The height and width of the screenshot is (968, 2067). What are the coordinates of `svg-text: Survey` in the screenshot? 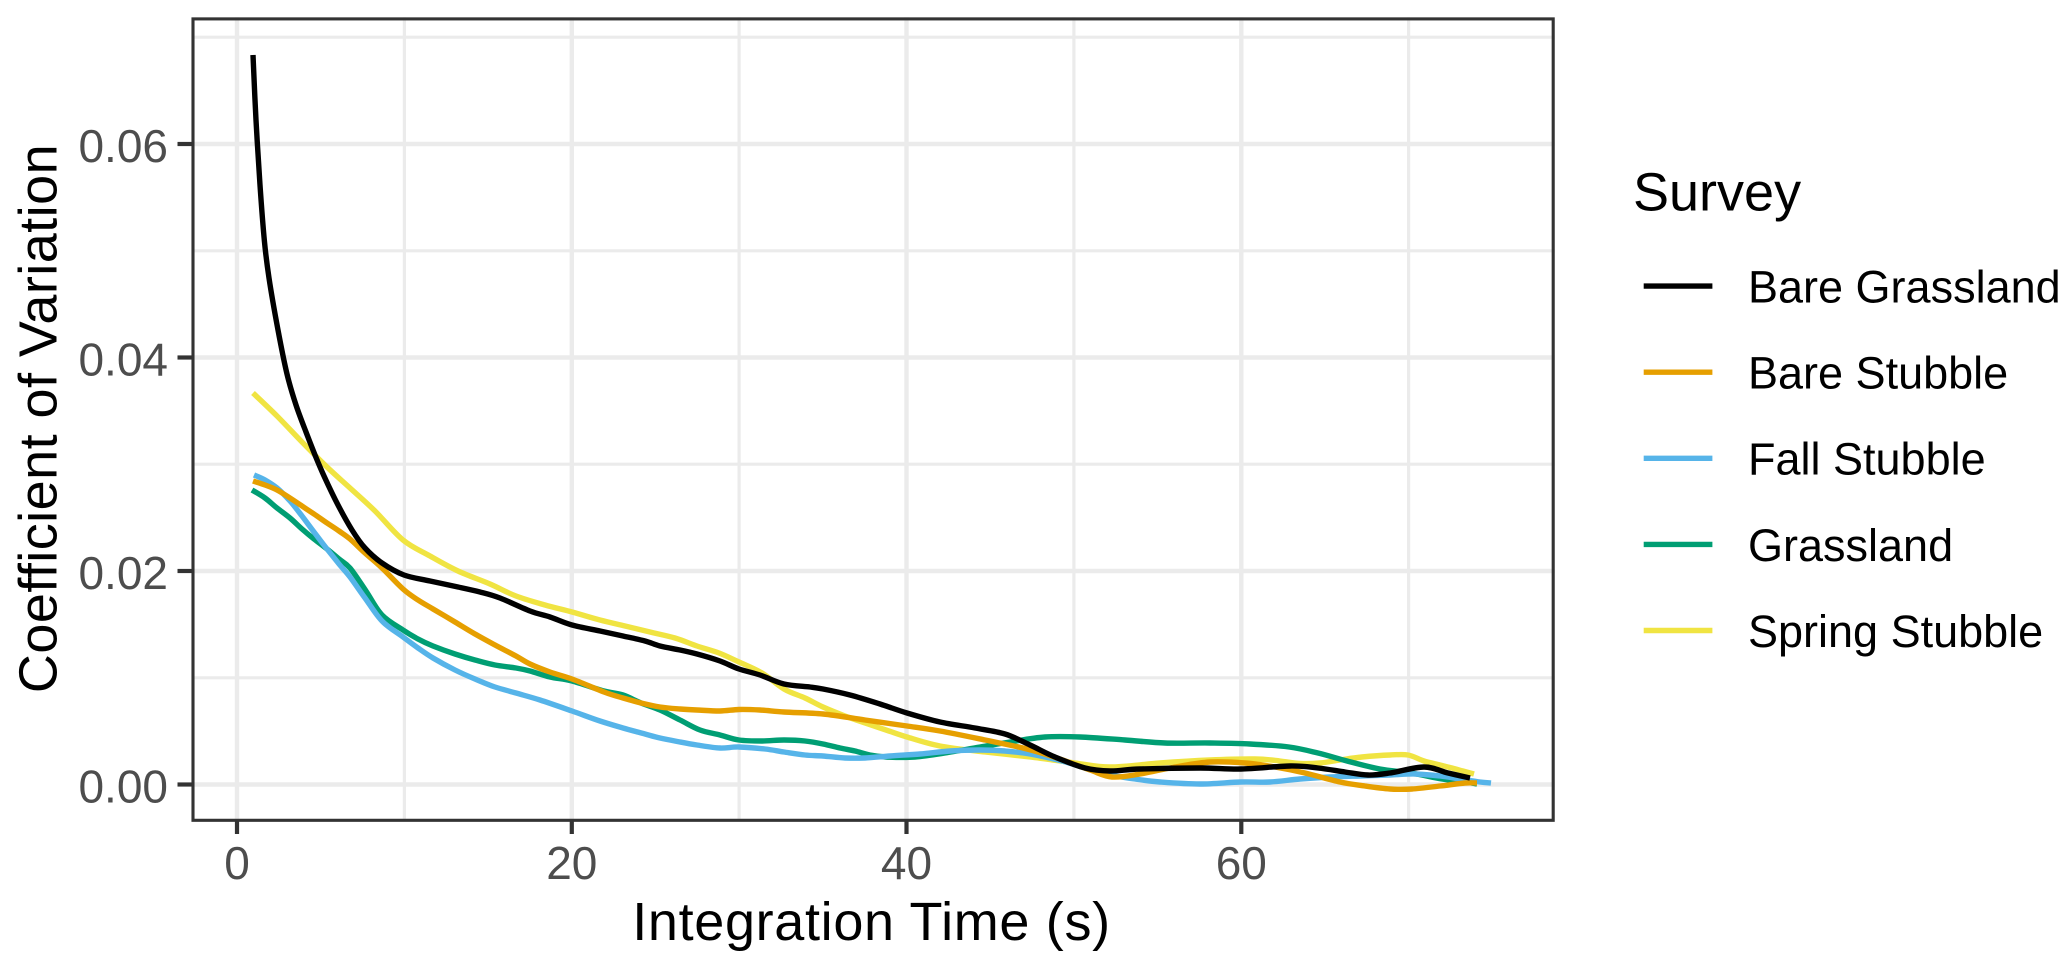 It's located at (1717, 193).